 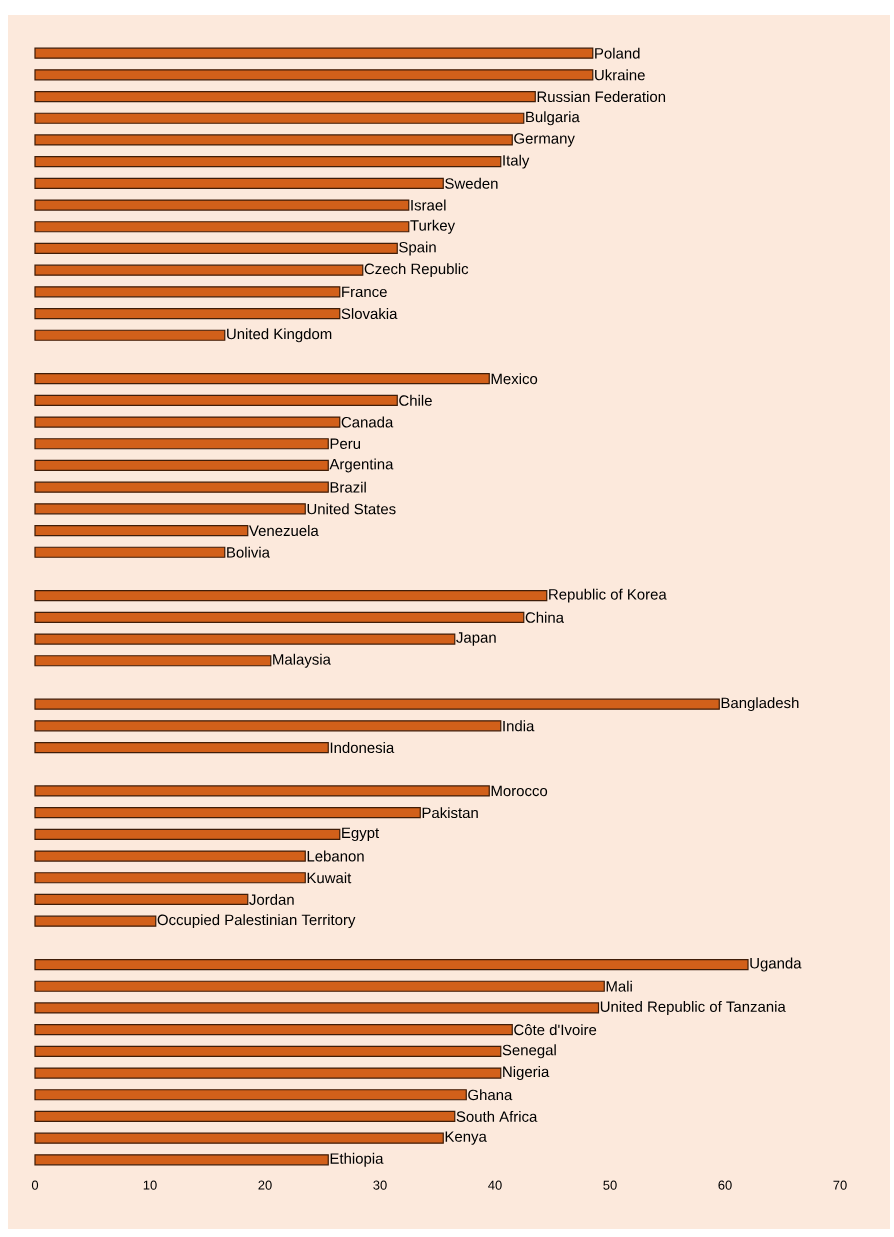 What do you see at coordinates (416, 270) in the screenshot?
I see `y-tick-label: Czech Republic` at bounding box center [416, 270].